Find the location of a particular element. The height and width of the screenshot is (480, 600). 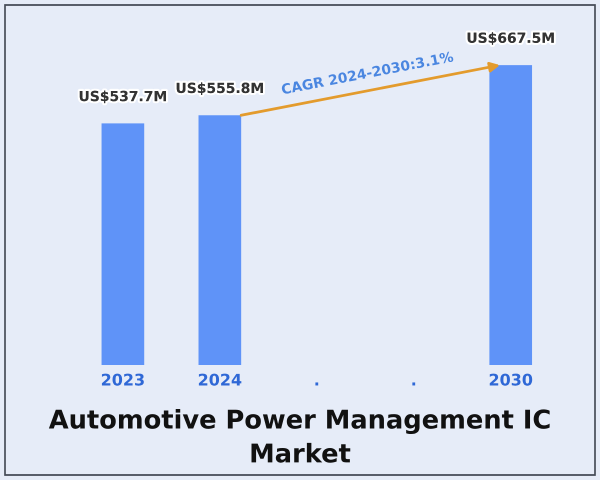

data-label: US$537.7M is located at coordinates (123, 97).